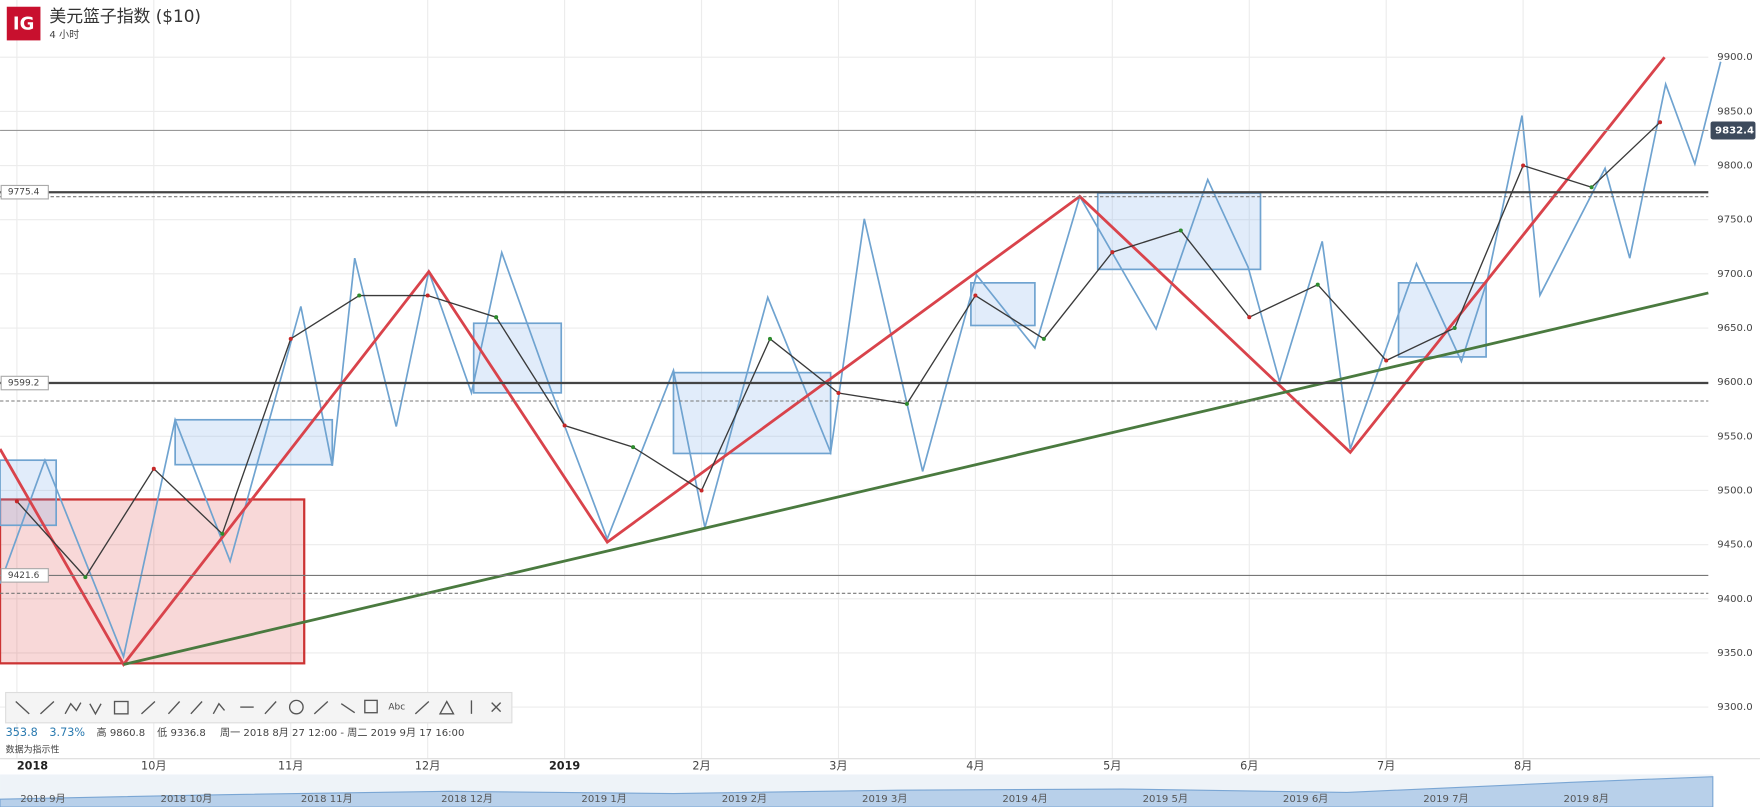 Image resolution: width=1760 pixels, height=807 pixels. Describe the element at coordinates (1734, 274) in the screenshot. I see `y-tick-label: 9700.0` at that location.